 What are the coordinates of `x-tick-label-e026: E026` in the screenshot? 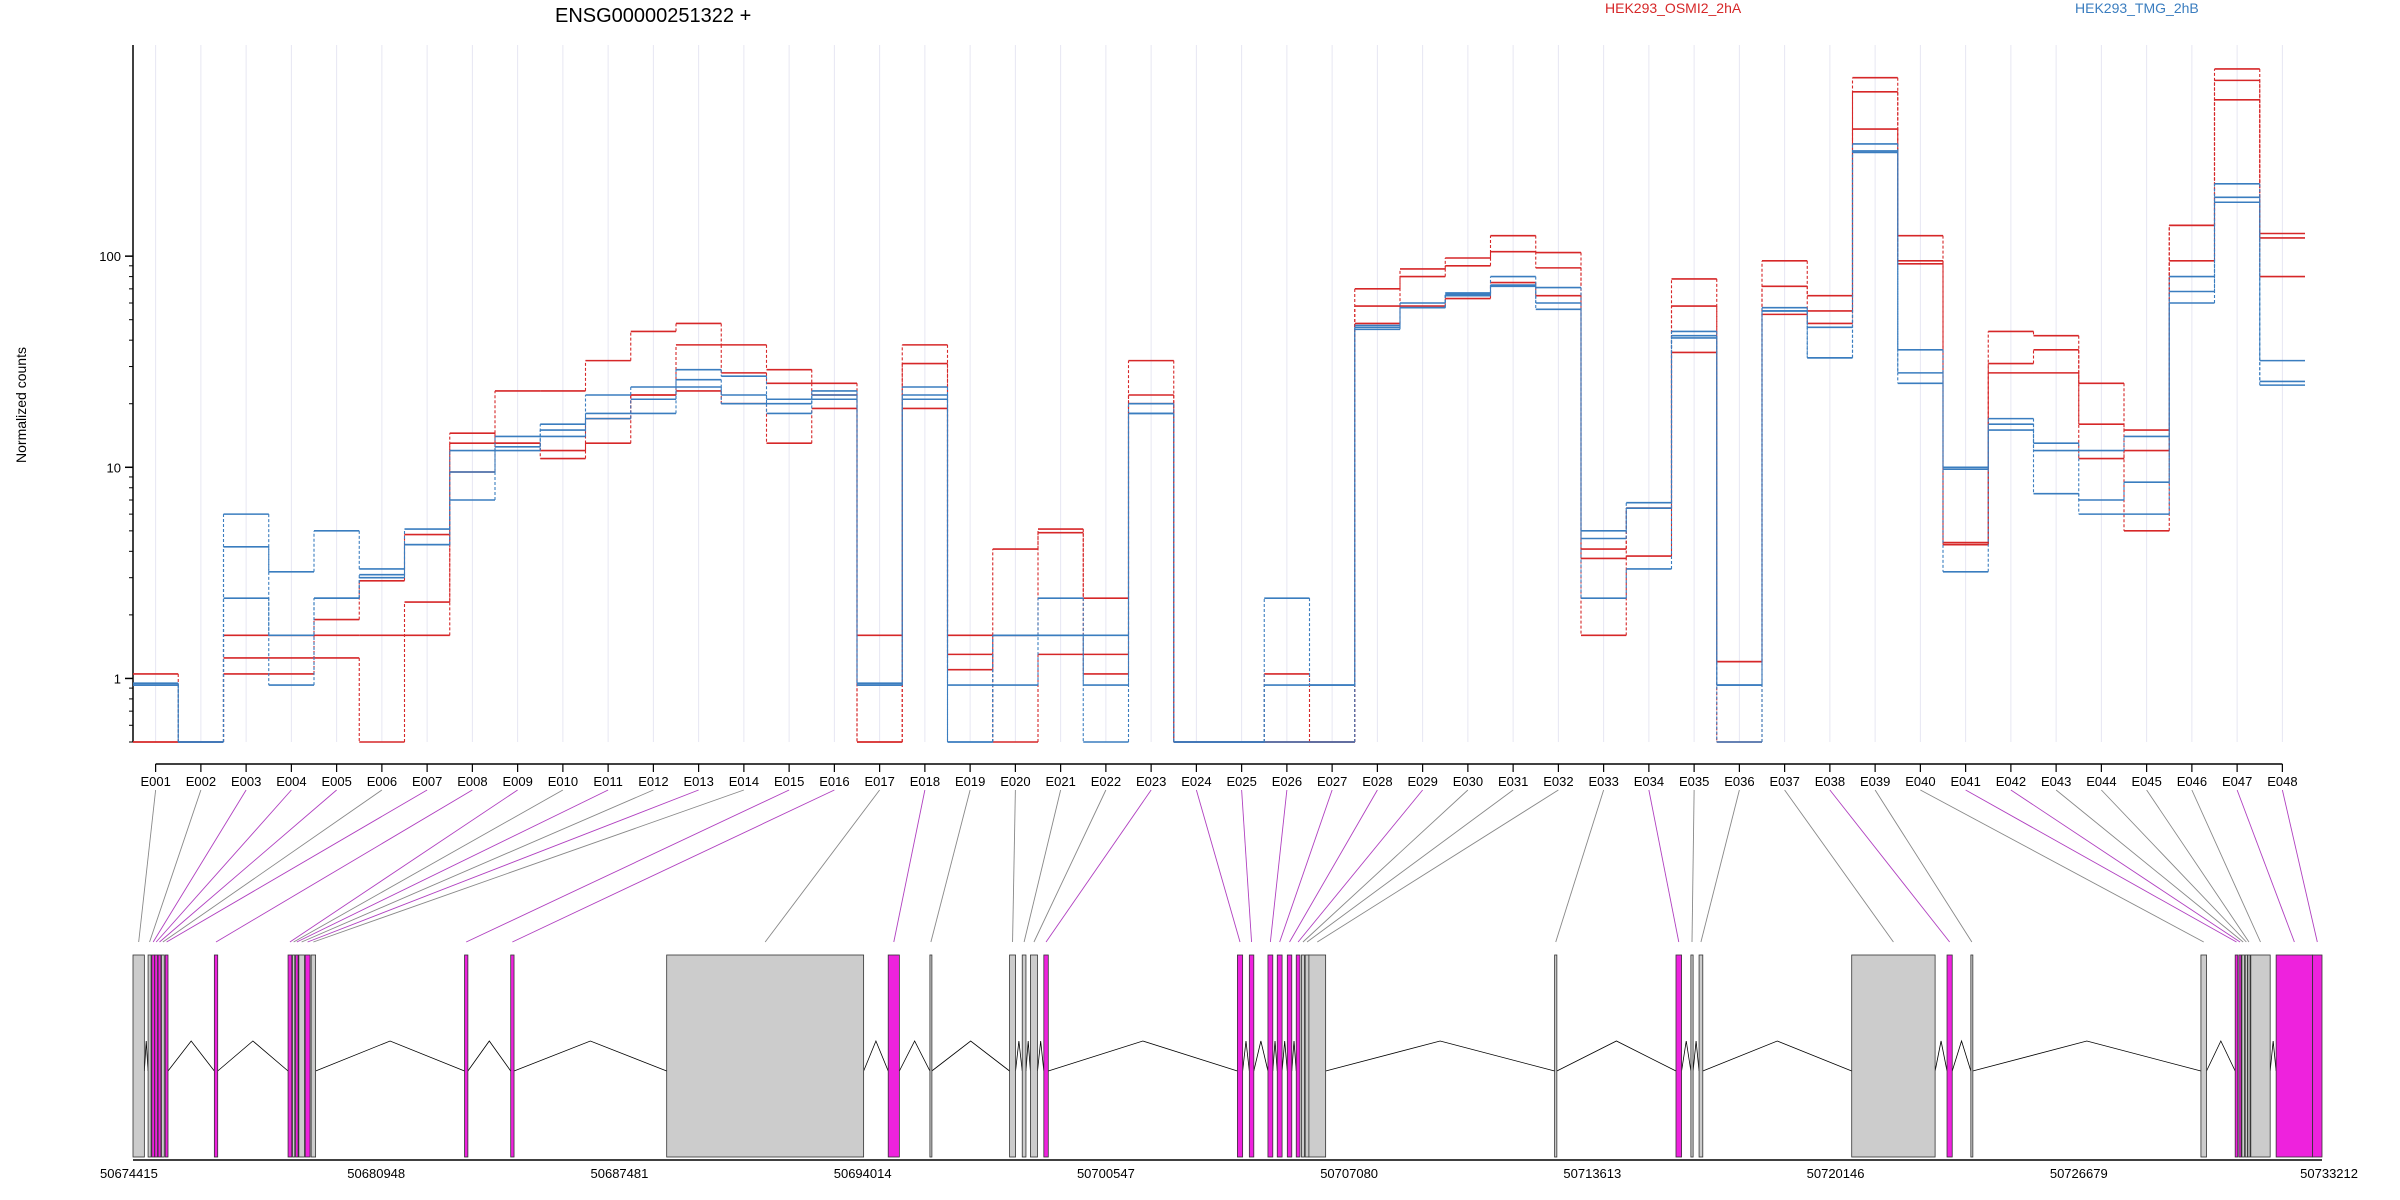 It's located at (1287, 781).